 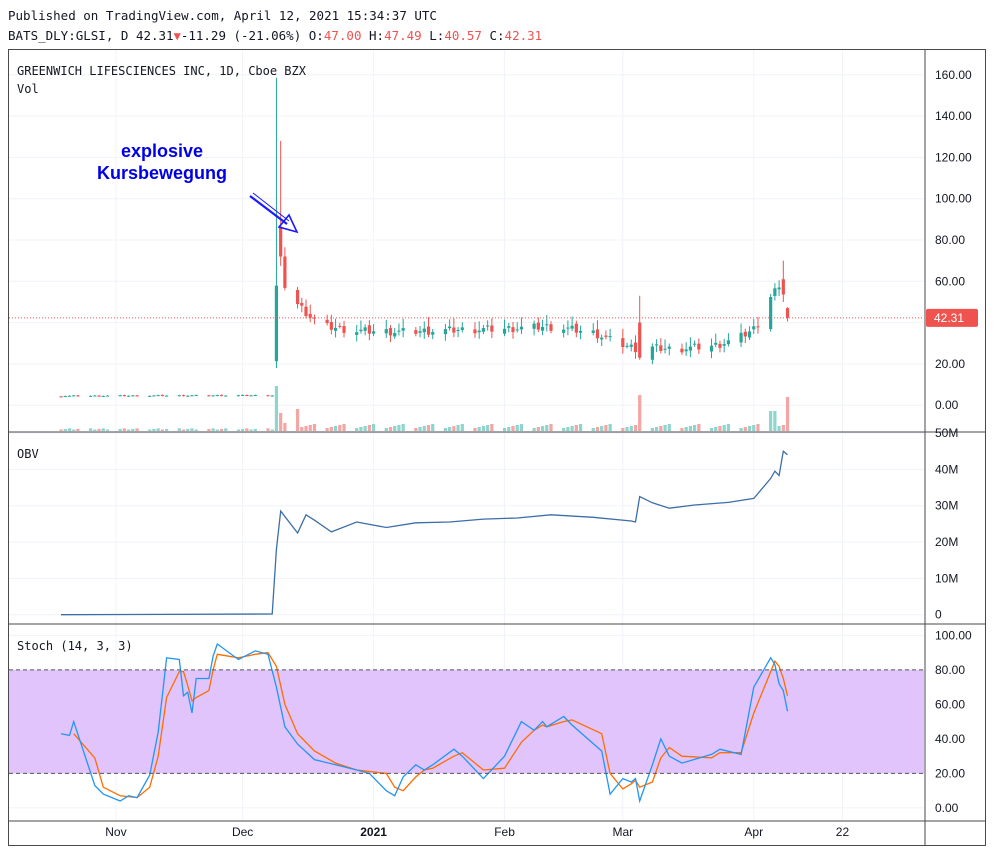 I want to click on price-y-tick: 140.00, so click(x=953, y=116).